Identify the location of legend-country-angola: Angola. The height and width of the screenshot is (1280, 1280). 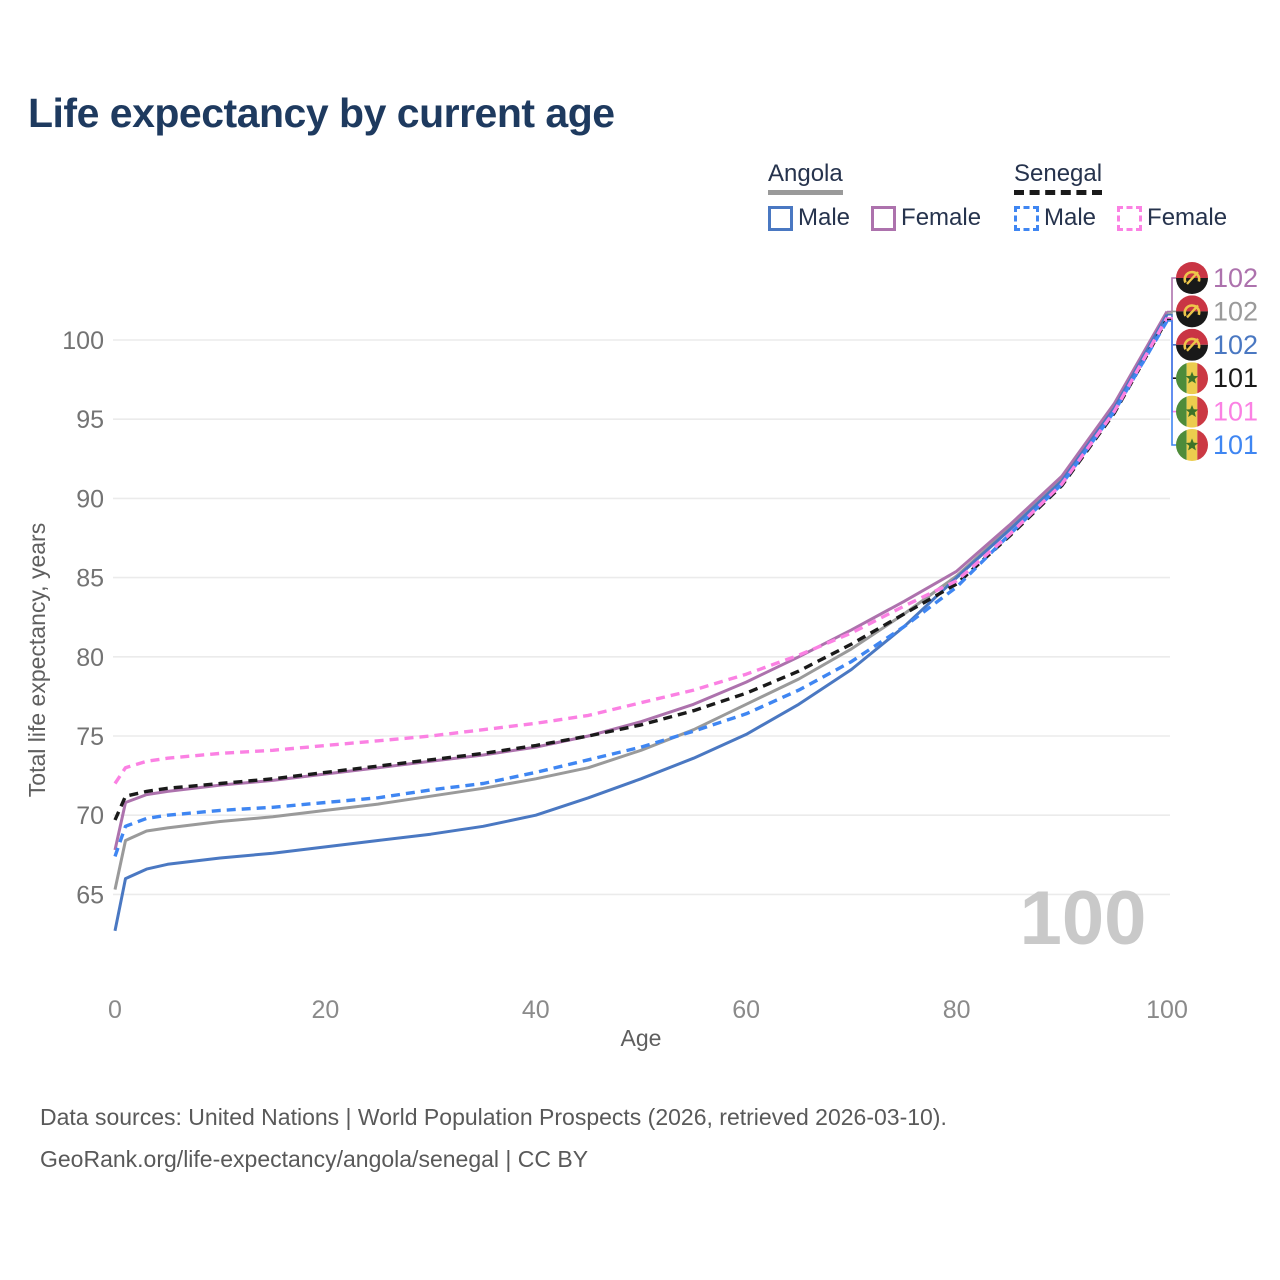
(805, 177).